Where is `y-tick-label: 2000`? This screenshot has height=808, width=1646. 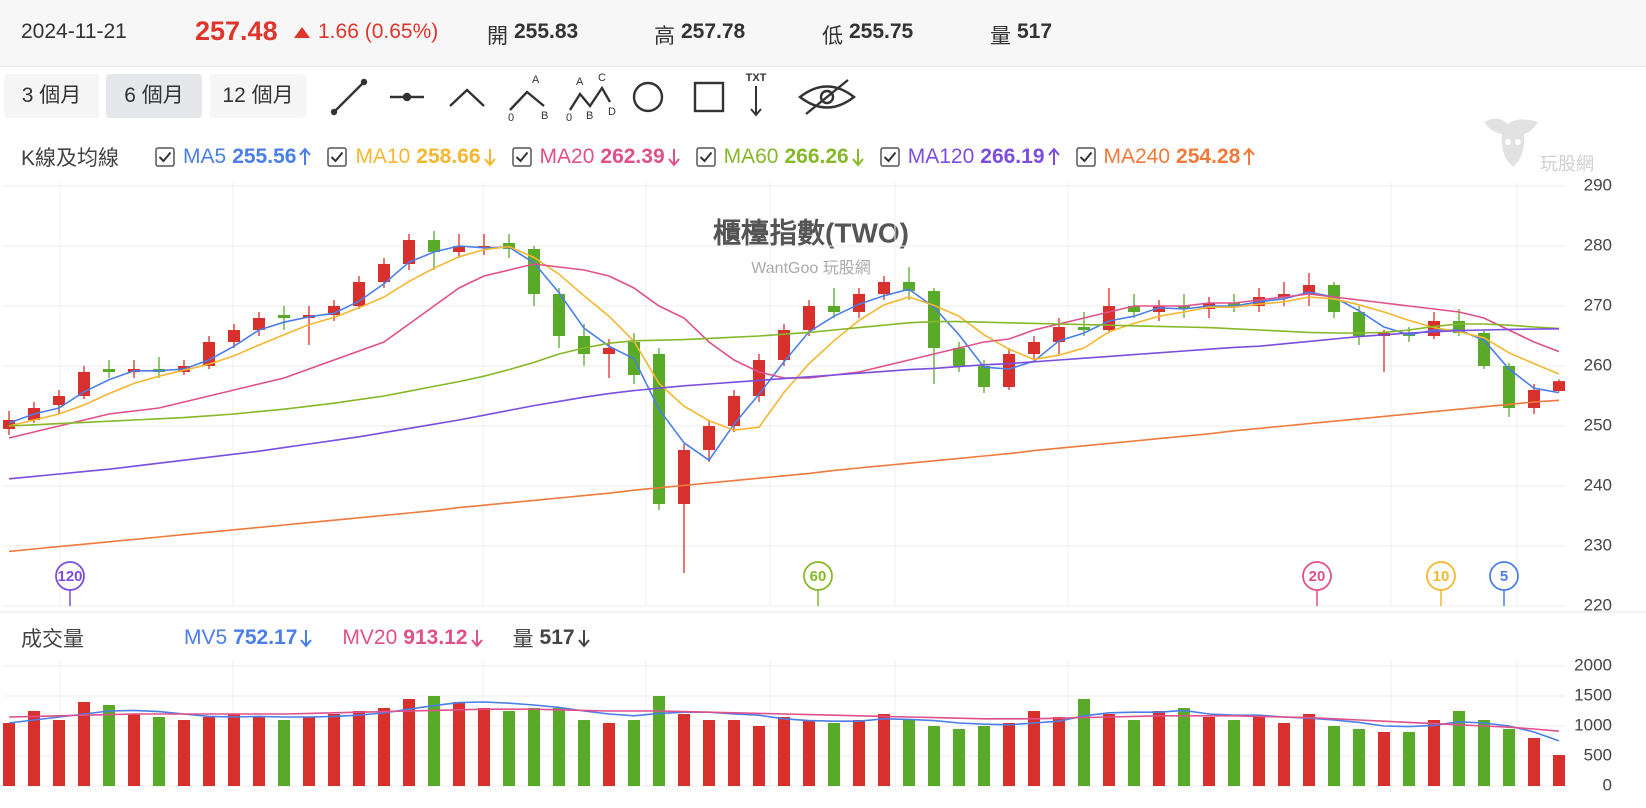
y-tick-label: 2000 is located at coordinates (1593, 664).